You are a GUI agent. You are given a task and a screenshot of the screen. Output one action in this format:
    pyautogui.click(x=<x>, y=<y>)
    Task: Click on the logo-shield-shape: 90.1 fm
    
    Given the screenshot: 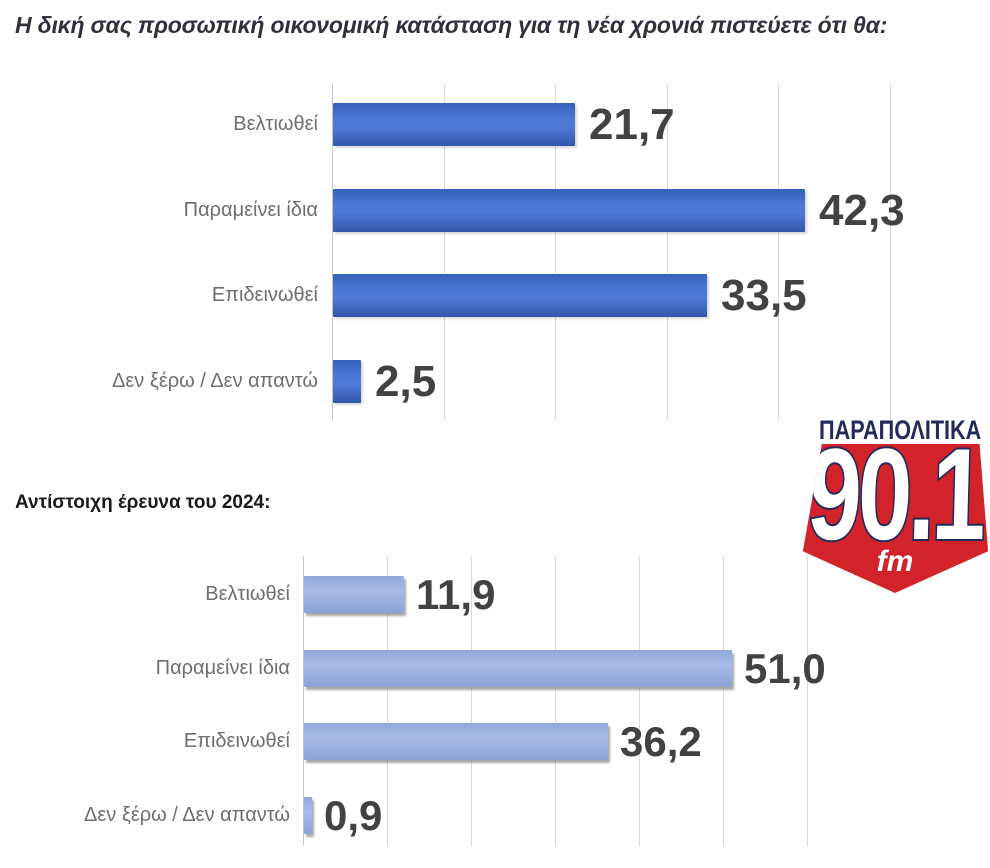 What is the action you would take?
    pyautogui.click(x=895, y=518)
    